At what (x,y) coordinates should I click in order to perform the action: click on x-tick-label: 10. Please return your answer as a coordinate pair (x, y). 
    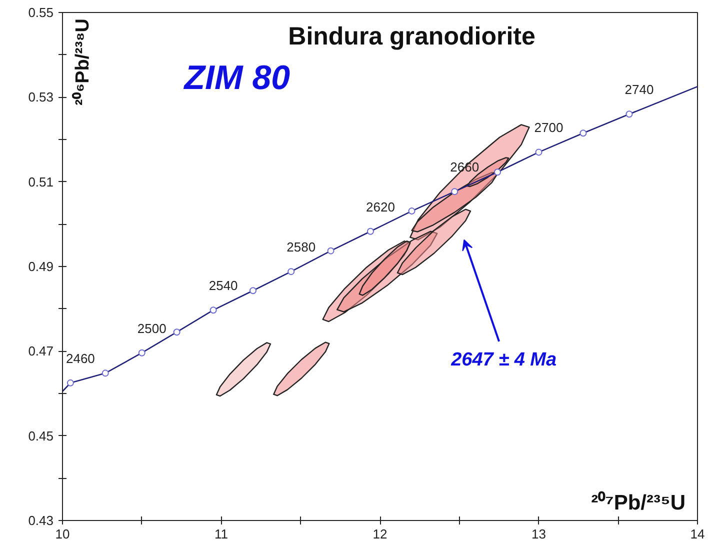
    Looking at the image, I should click on (62, 534).